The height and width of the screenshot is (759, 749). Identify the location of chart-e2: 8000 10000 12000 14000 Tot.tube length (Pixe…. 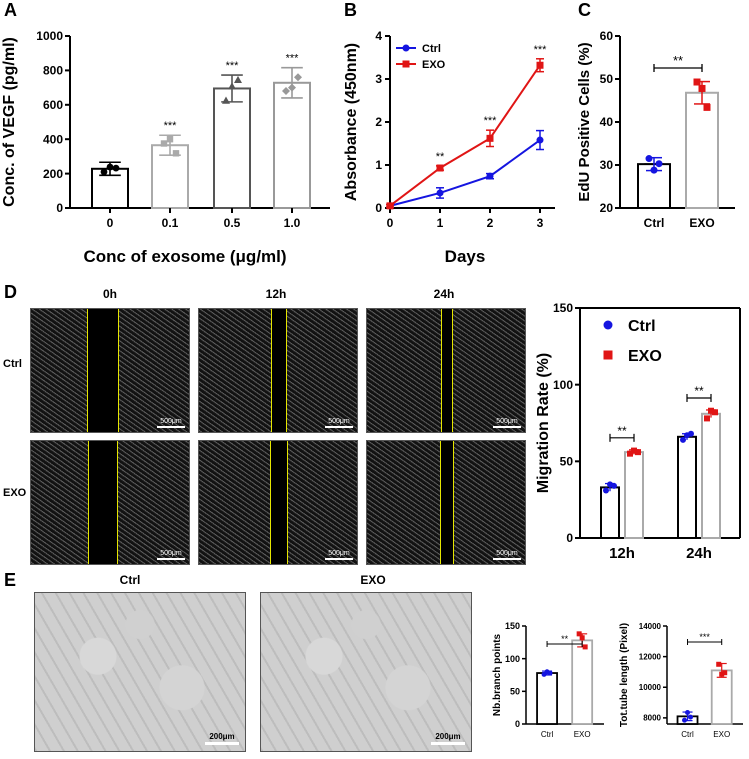
(681, 680).